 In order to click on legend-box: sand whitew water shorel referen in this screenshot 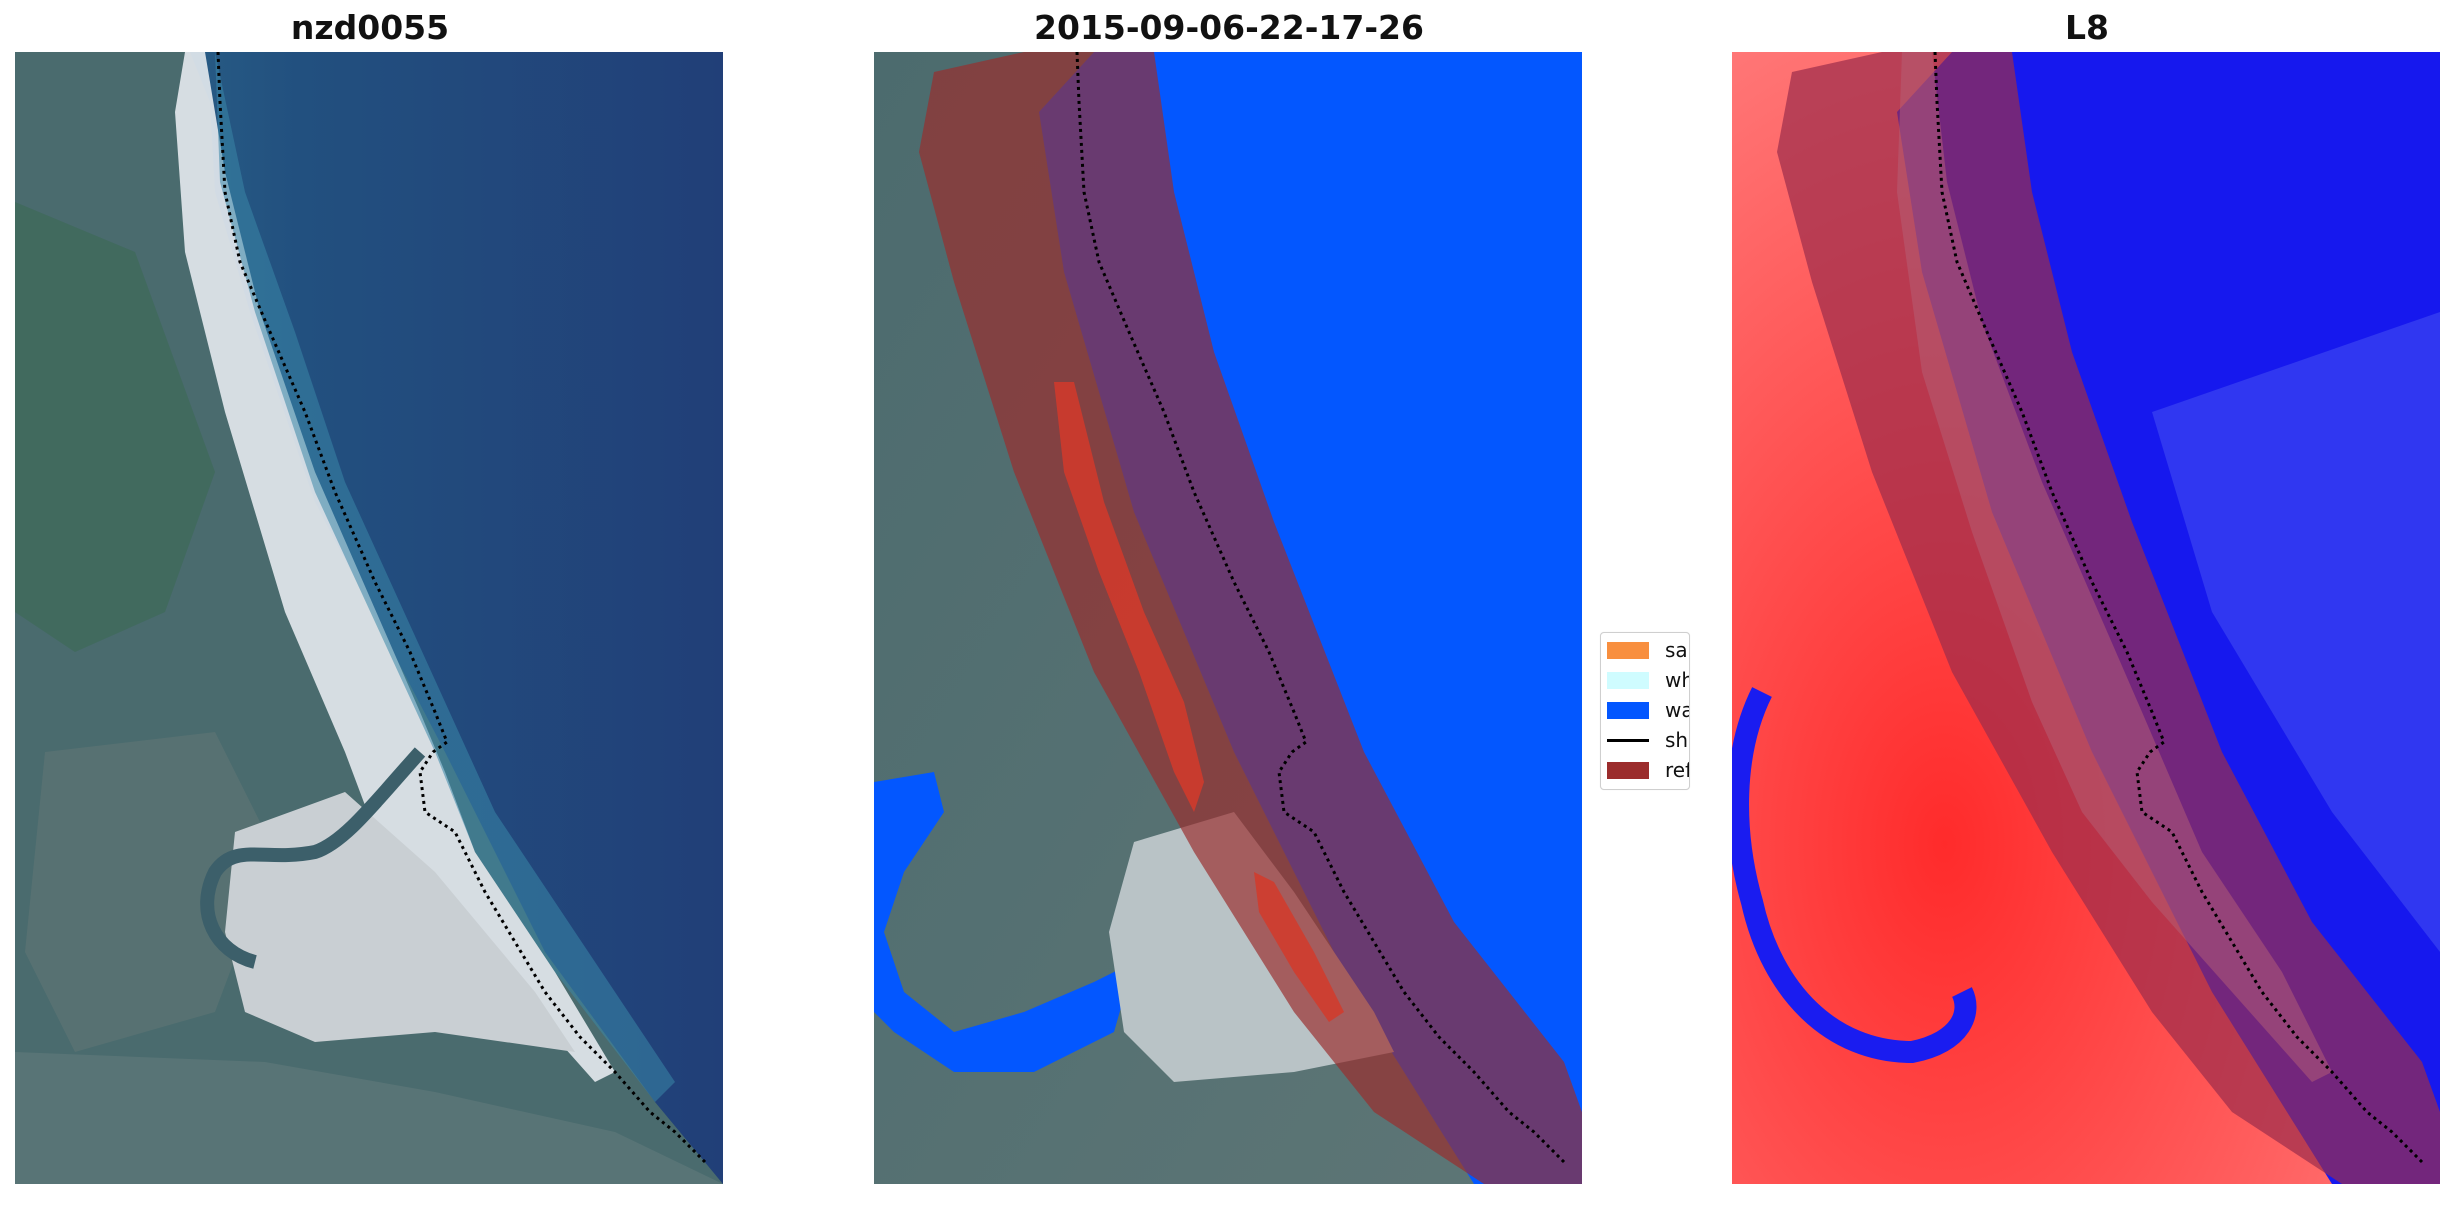, I will do `click(1645, 711)`.